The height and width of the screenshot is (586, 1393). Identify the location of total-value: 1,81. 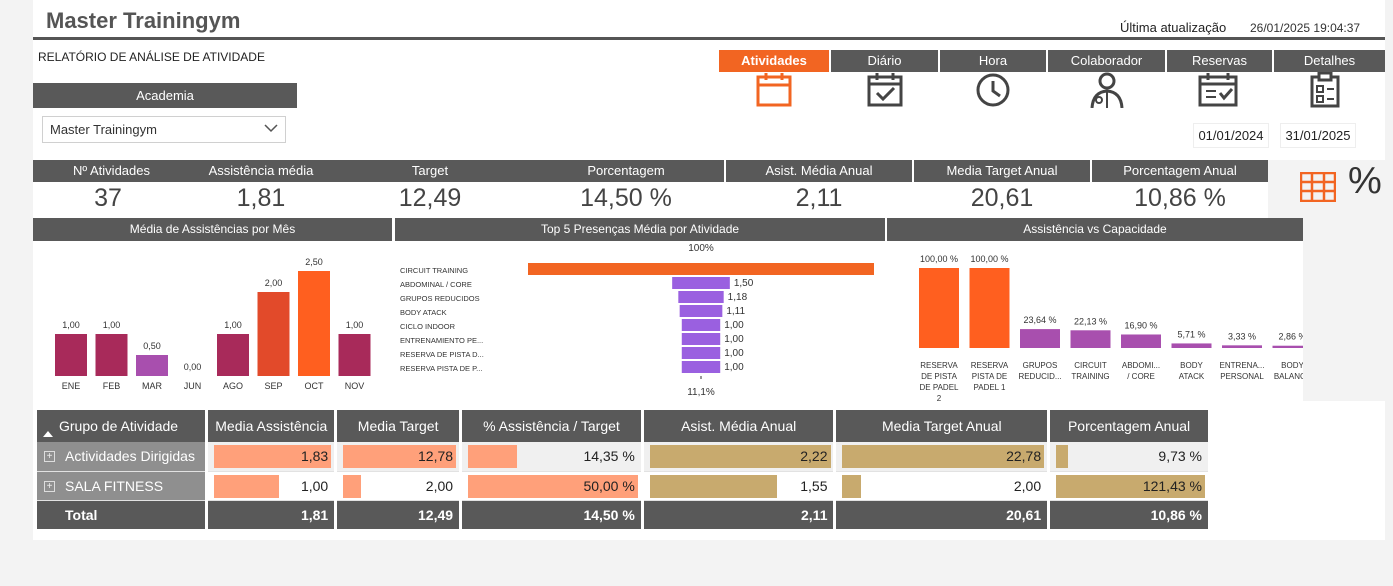
(272, 514).